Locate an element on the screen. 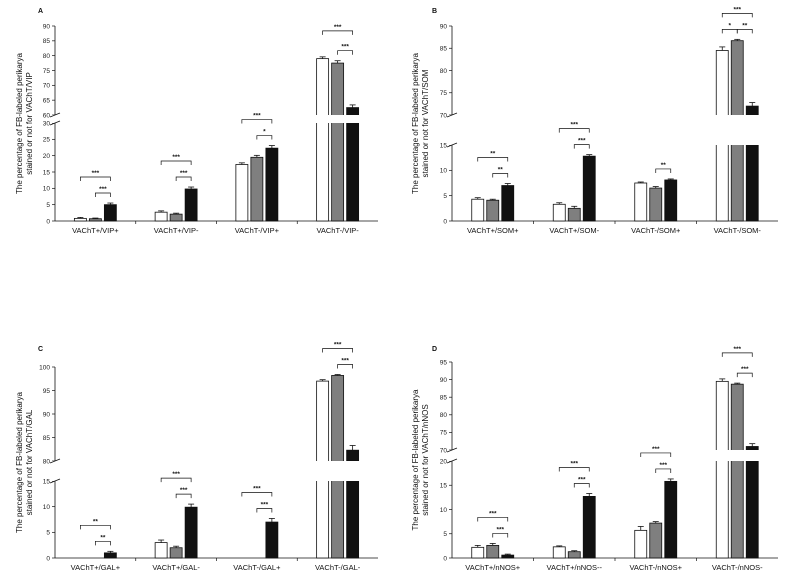  x-category-label: VAChT+/nNOS-- is located at coordinates (575, 567).